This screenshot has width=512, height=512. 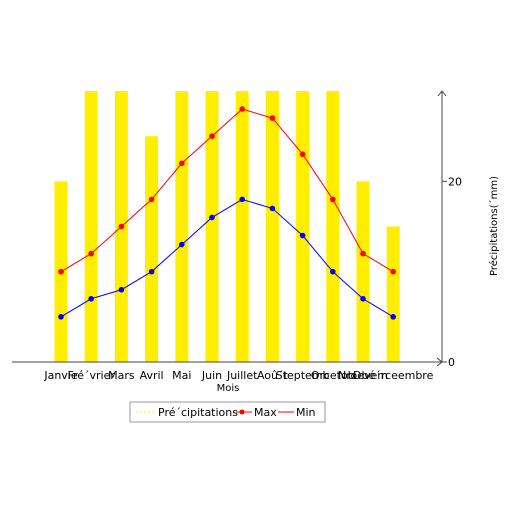 I want to click on legend-label-min: Min, so click(x=306, y=412).